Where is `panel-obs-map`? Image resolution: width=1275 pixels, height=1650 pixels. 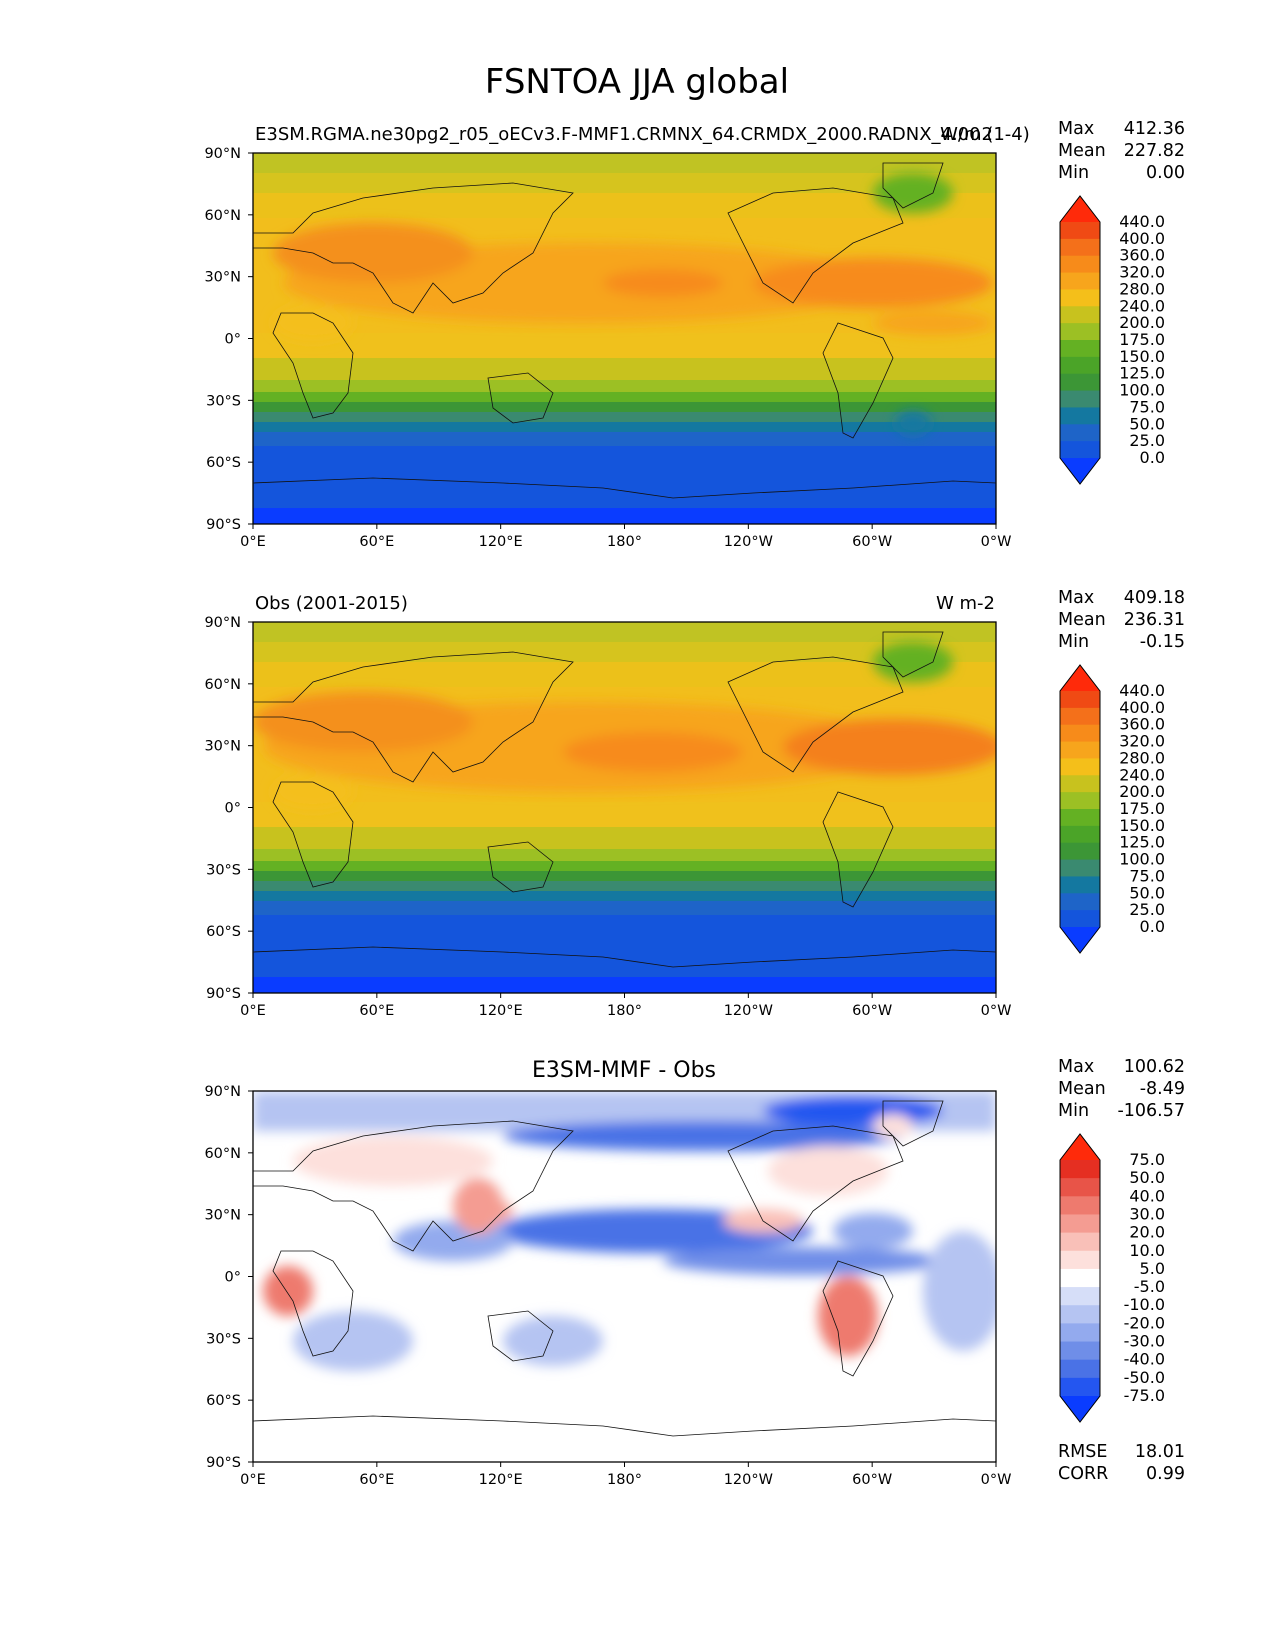
panel-obs-map is located at coordinates (624, 807).